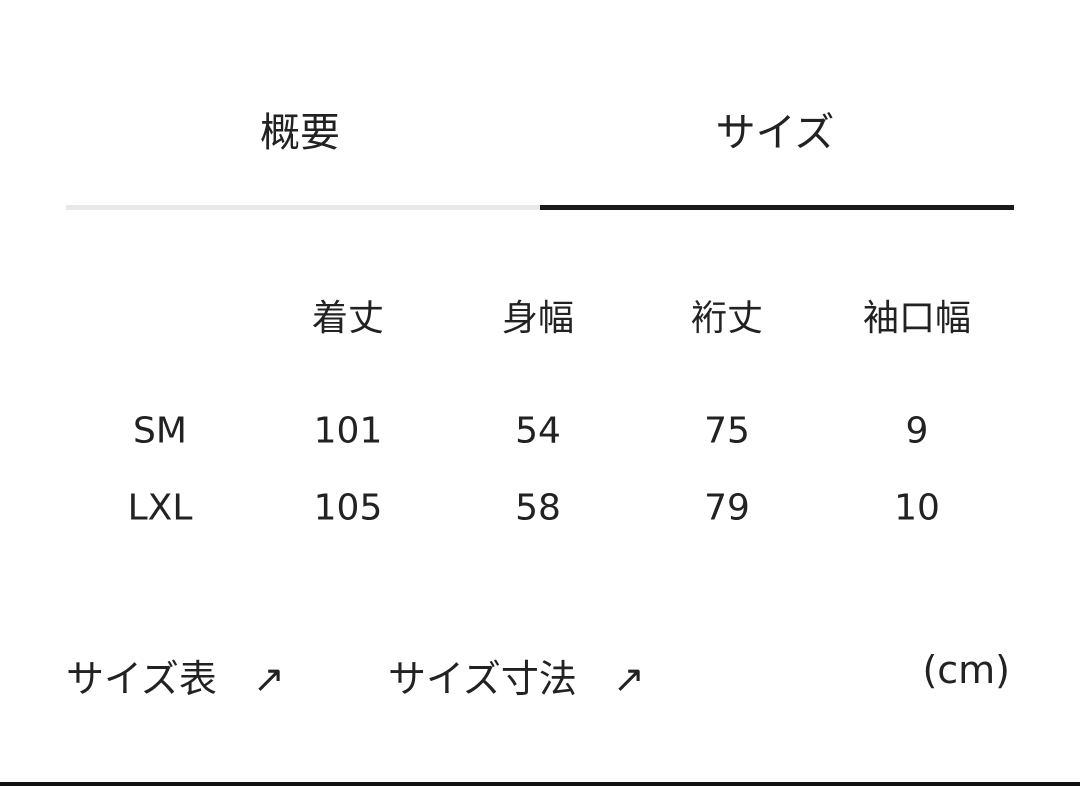 The width and height of the screenshot is (1080, 786). I want to click on table-cell: 101, so click(348, 431).